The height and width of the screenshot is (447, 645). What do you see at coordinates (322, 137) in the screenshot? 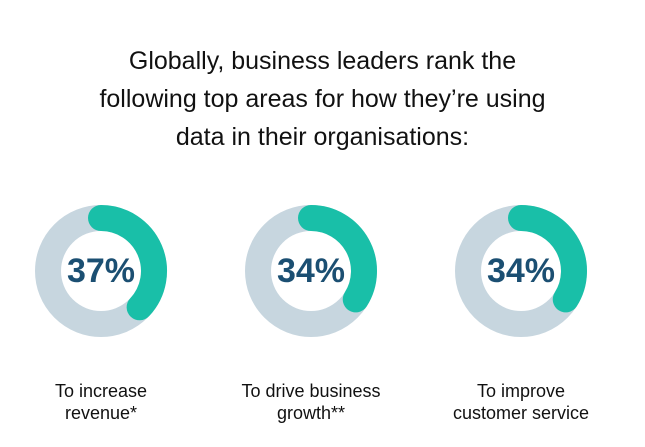
I see `title-line-3: data in their organisations:` at bounding box center [322, 137].